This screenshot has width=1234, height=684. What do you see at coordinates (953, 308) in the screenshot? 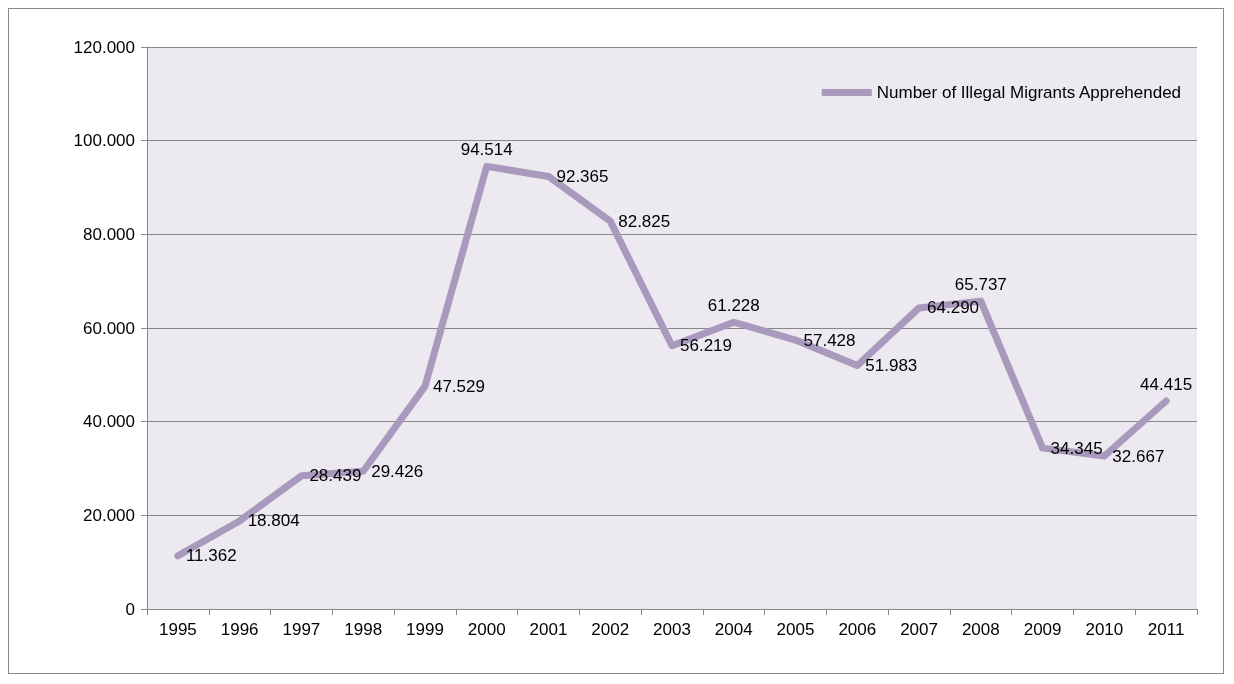
I see `data-label: 64.290` at bounding box center [953, 308].